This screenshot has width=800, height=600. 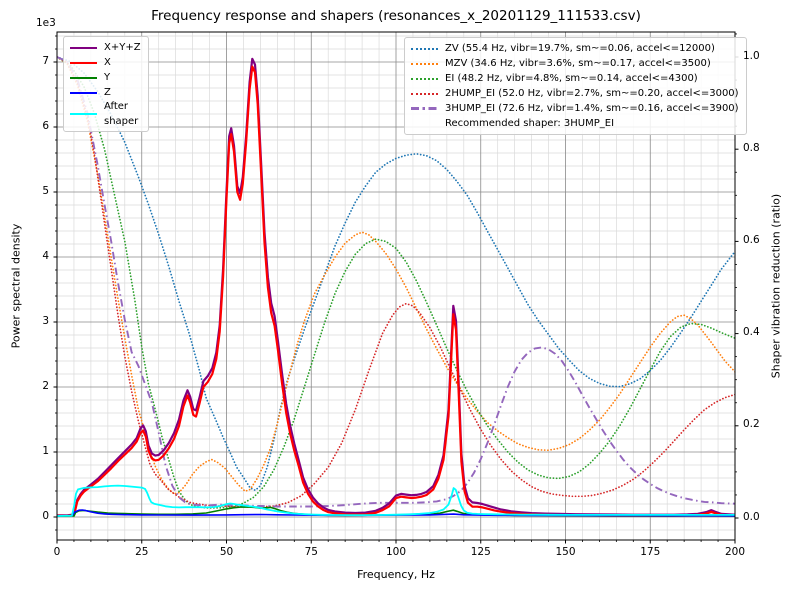 What do you see at coordinates (424, 48) in the screenshot?
I see `line-swatch-zv` at bounding box center [424, 48].